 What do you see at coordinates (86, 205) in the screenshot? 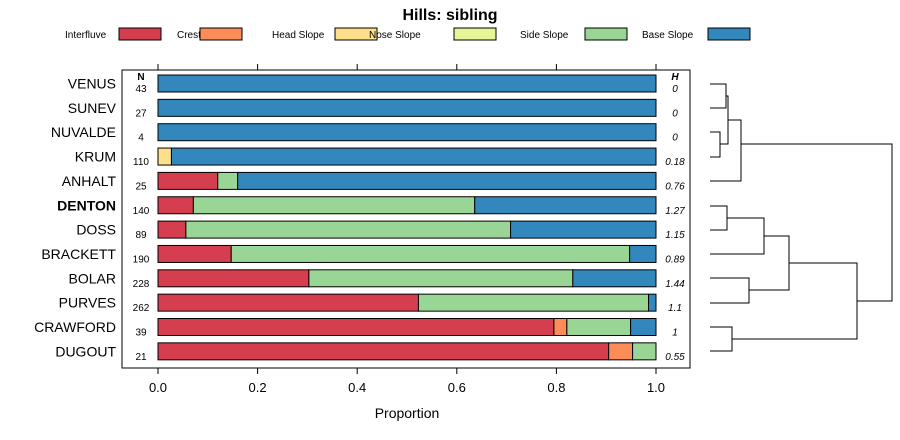
I see `row-label-denton: DENTON` at bounding box center [86, 205].